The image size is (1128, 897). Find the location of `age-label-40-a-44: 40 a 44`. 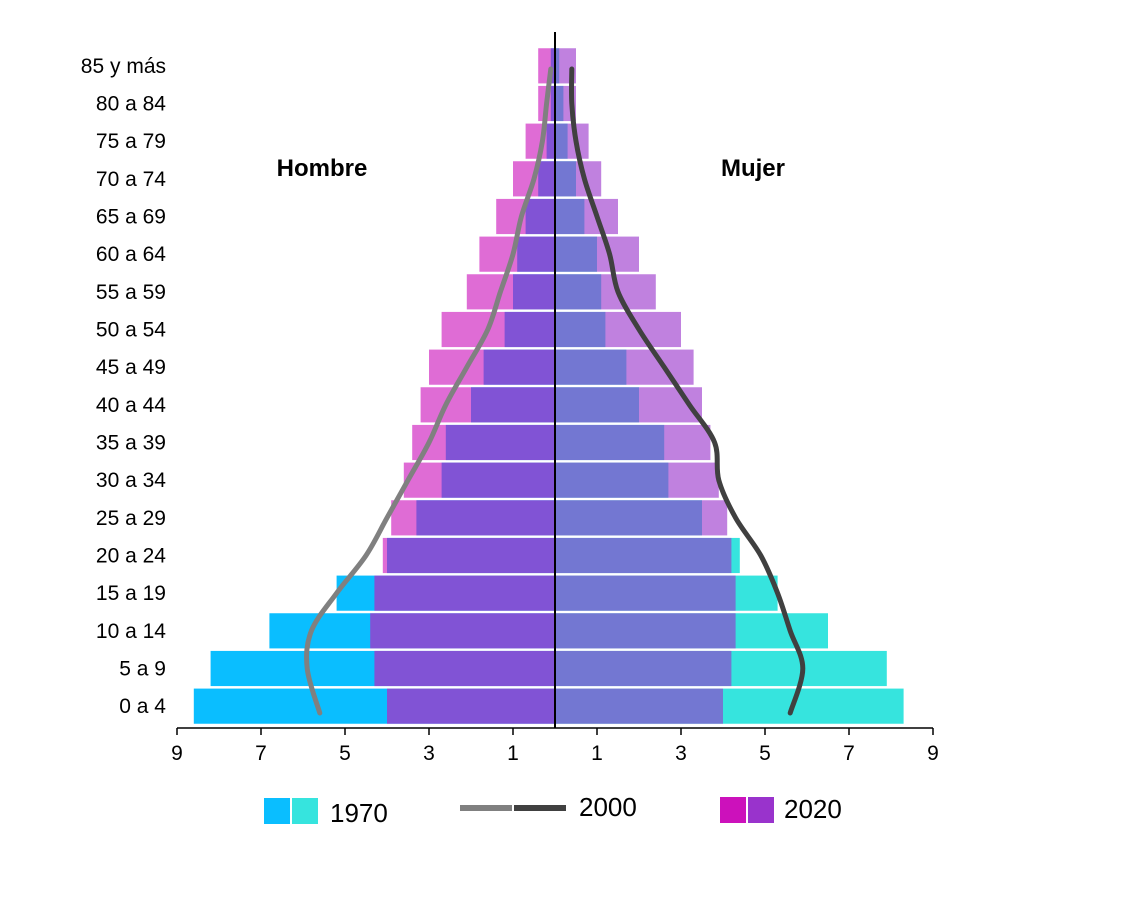

age-label-40-a-44: 40 a 44 is located at coordinates (131, 405).